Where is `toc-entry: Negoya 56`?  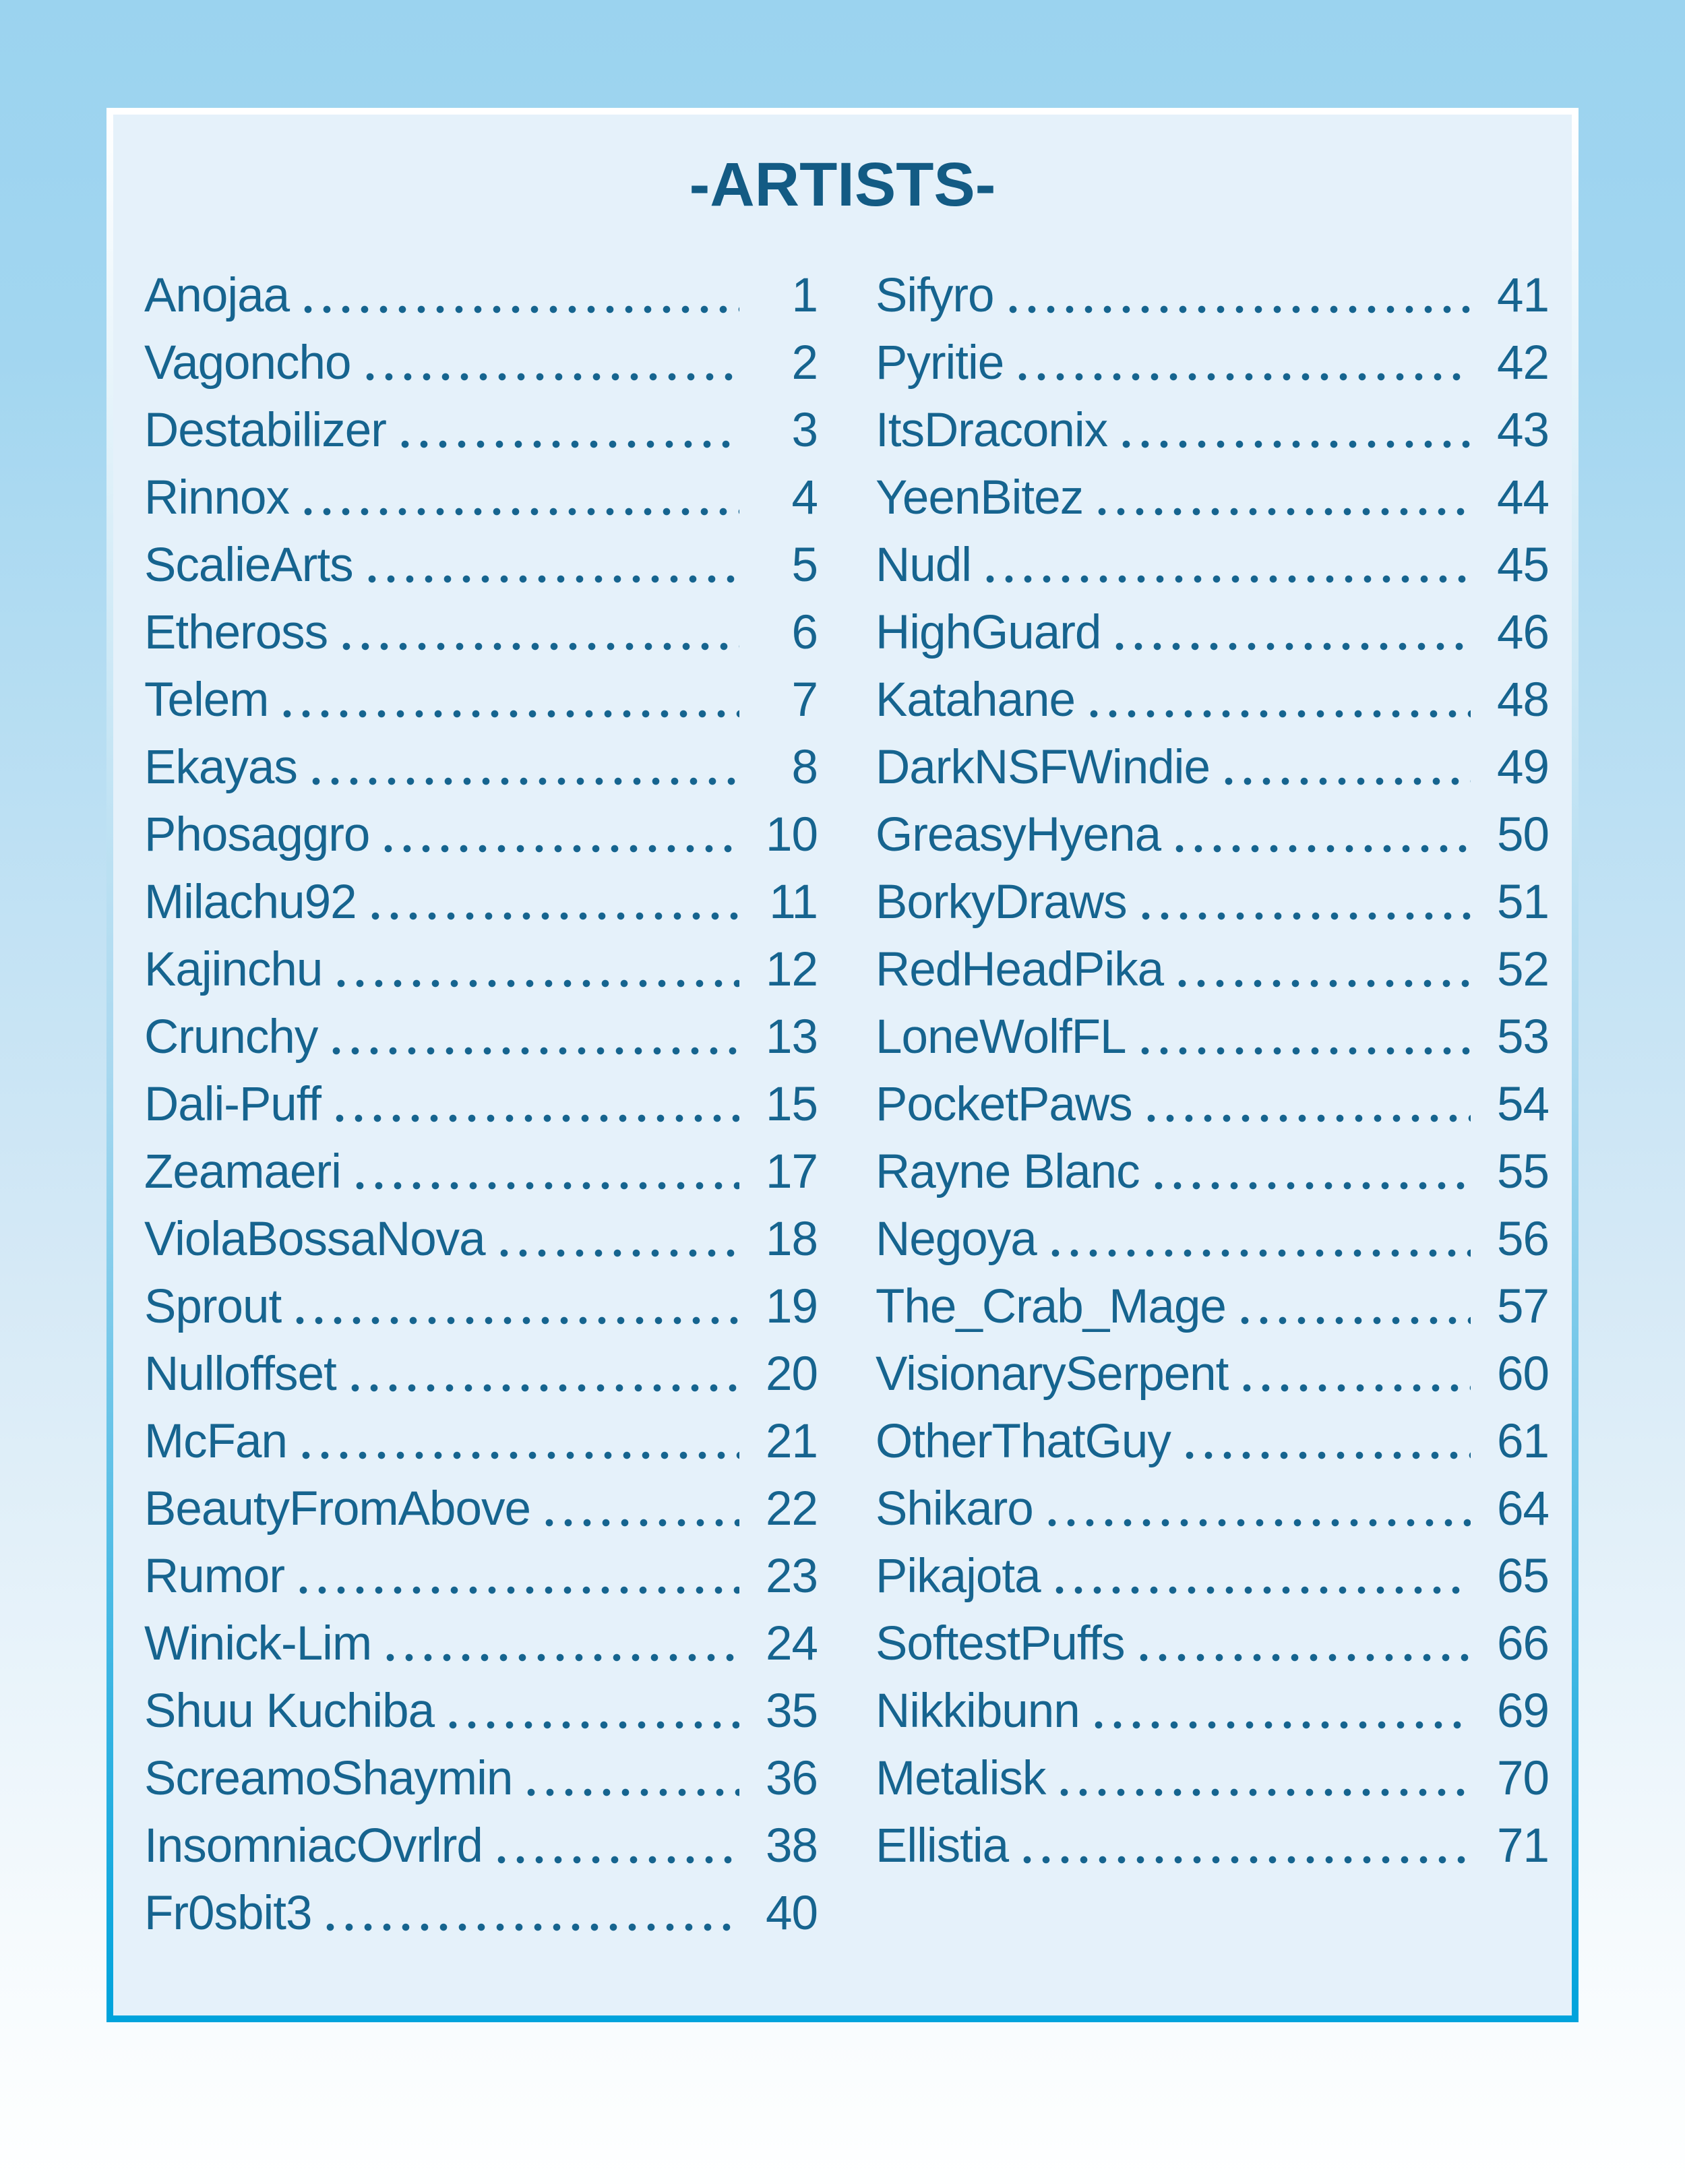 toc-entry: Negoya 56 is located at coordinates (1213, 1239).